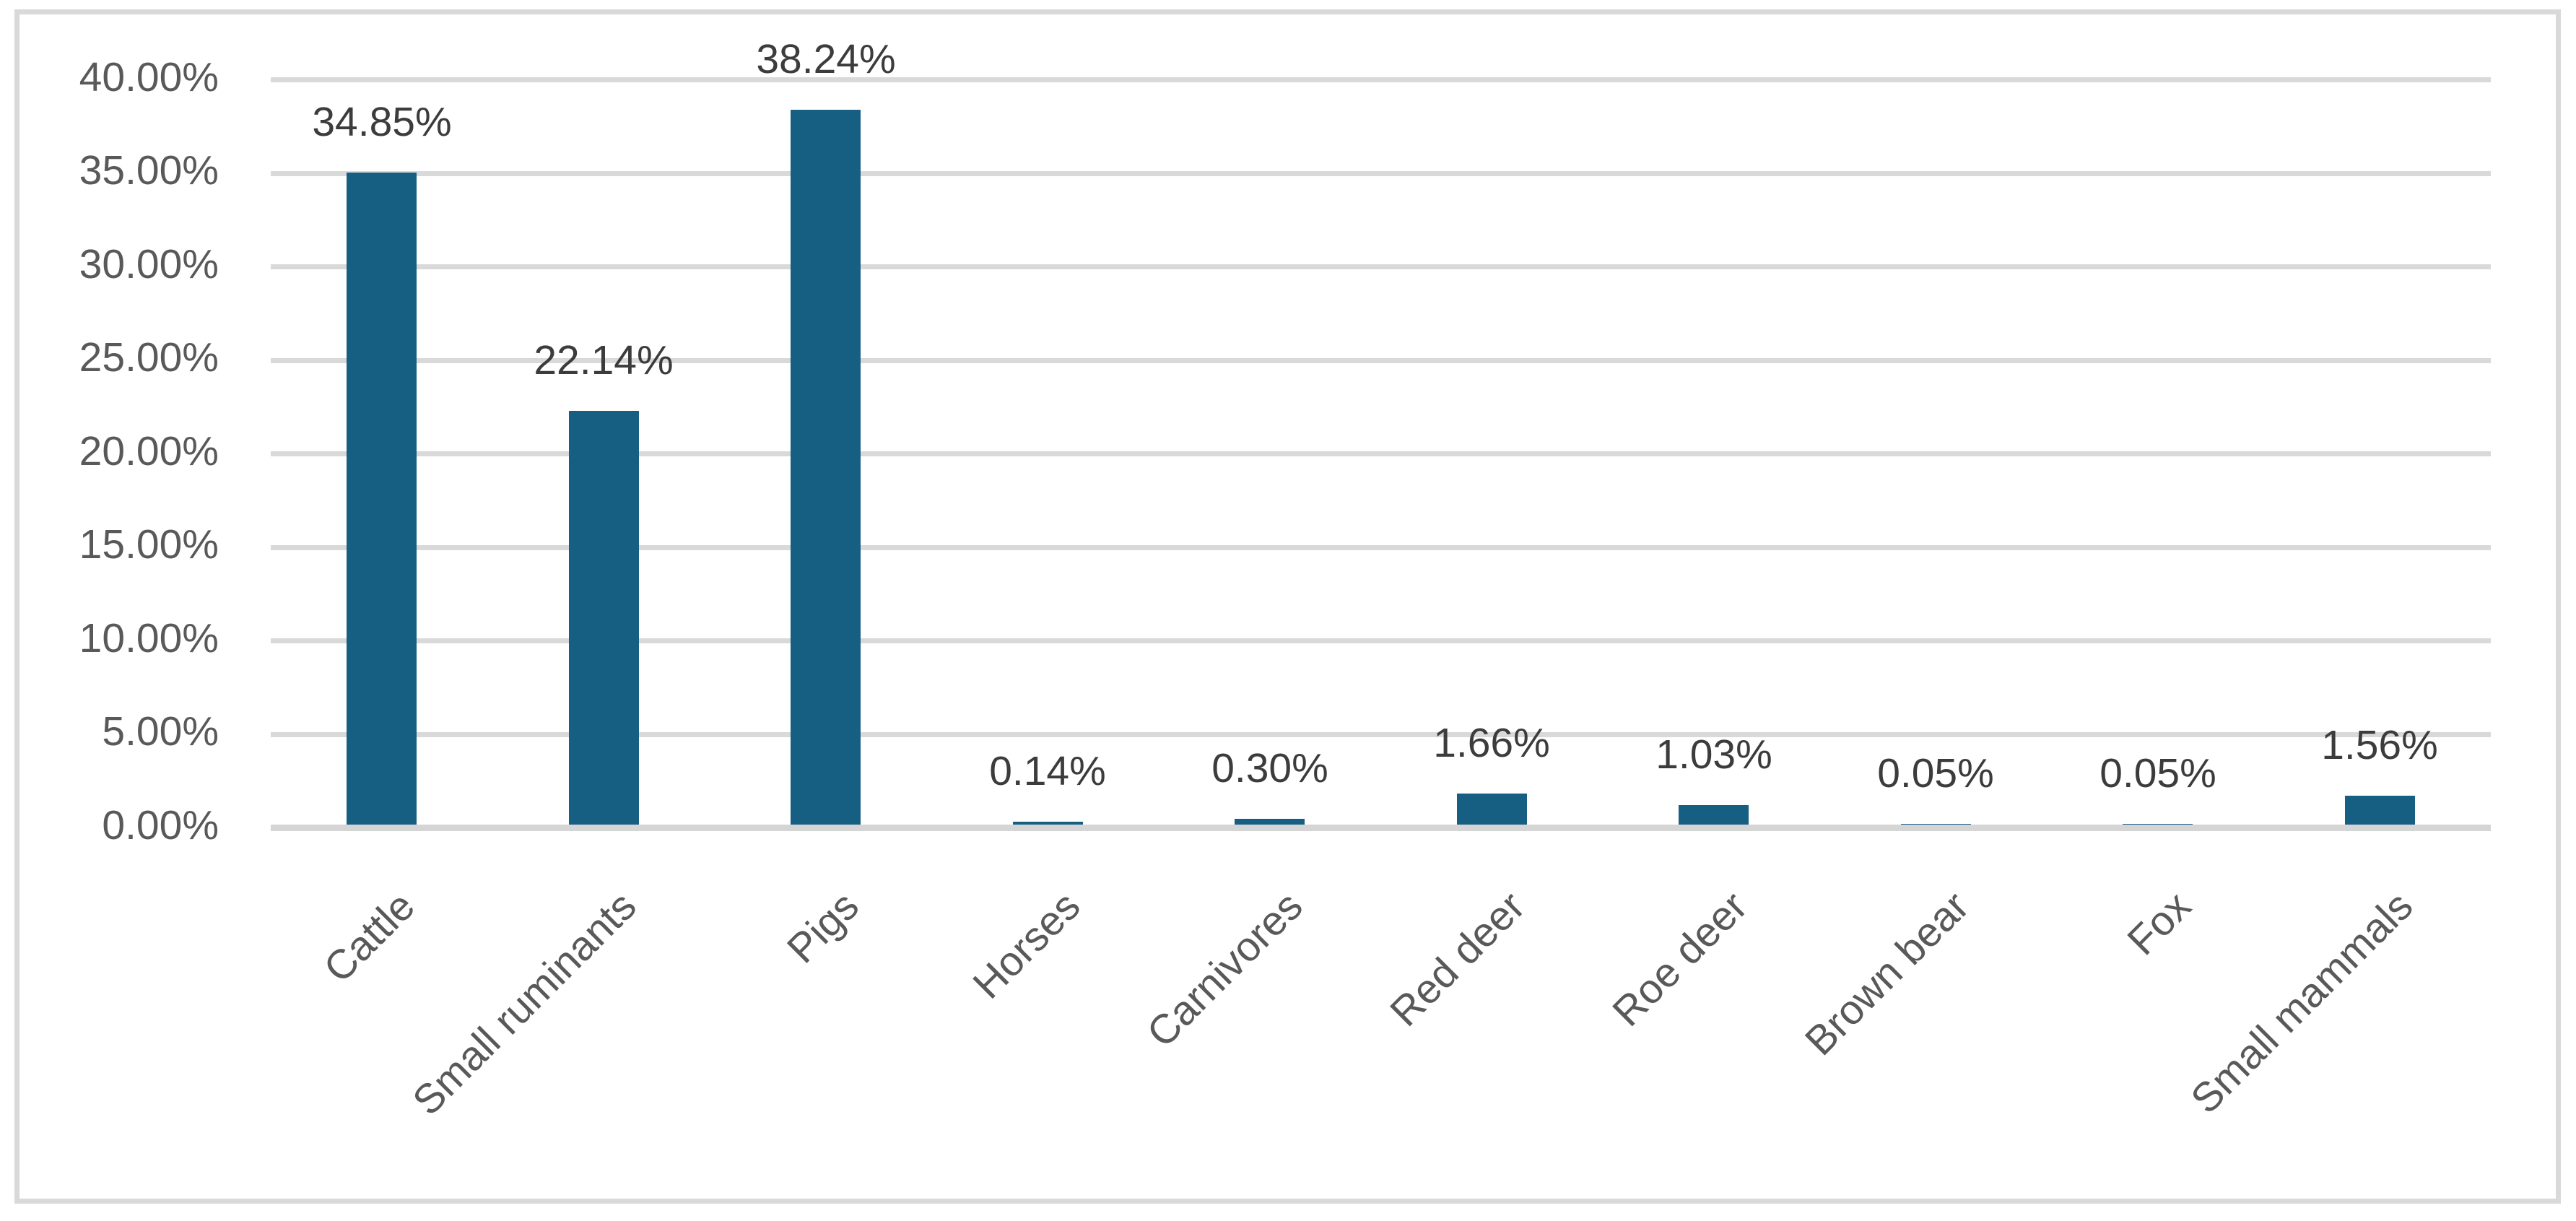  Describe the element at coordinates (160, 731) in the screenshot. I see `y-axis-tick-label: 5.00%` at that location.